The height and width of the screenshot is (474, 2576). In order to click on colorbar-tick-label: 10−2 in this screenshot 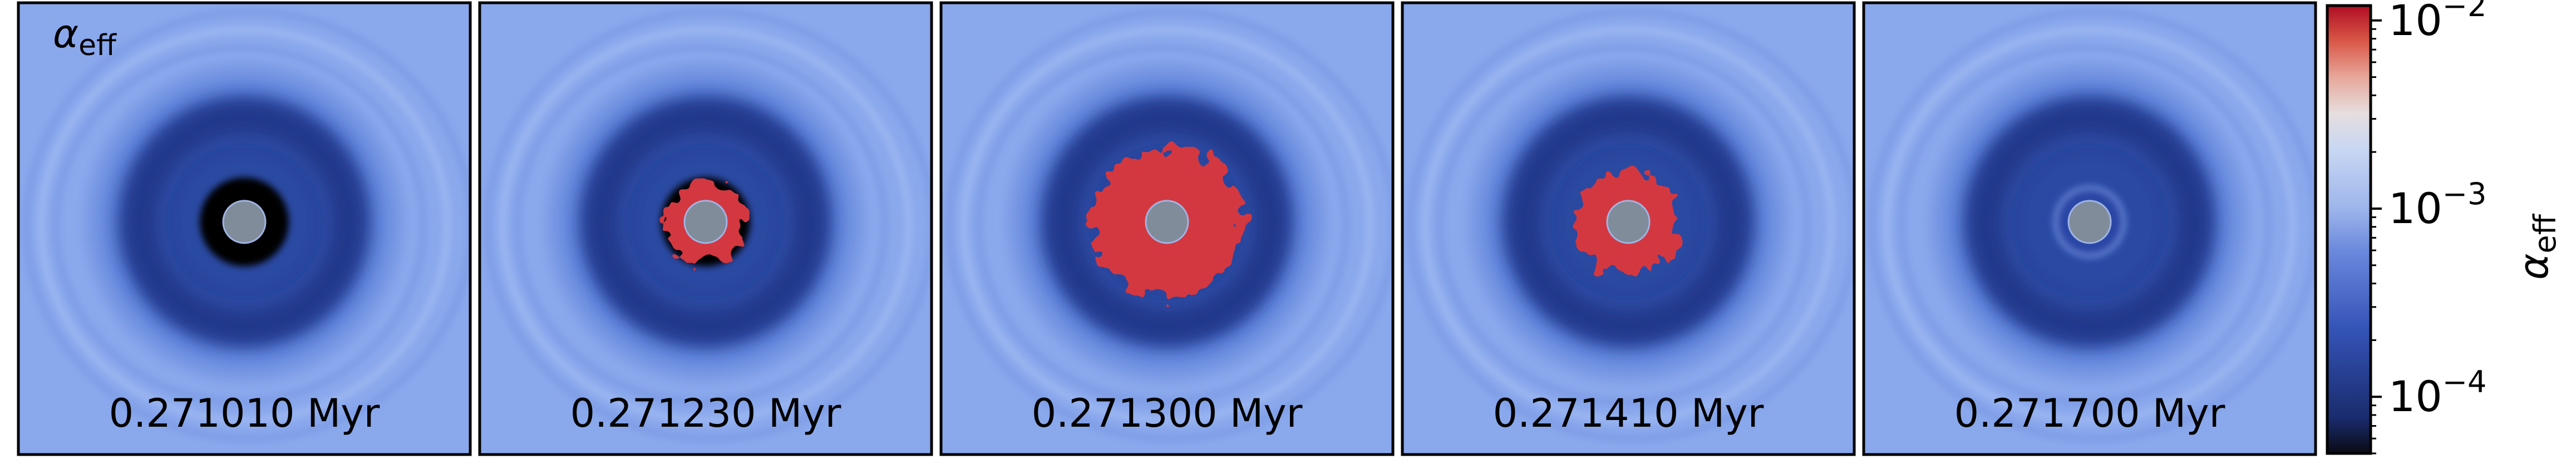, I will do `click(2437, 23)`.